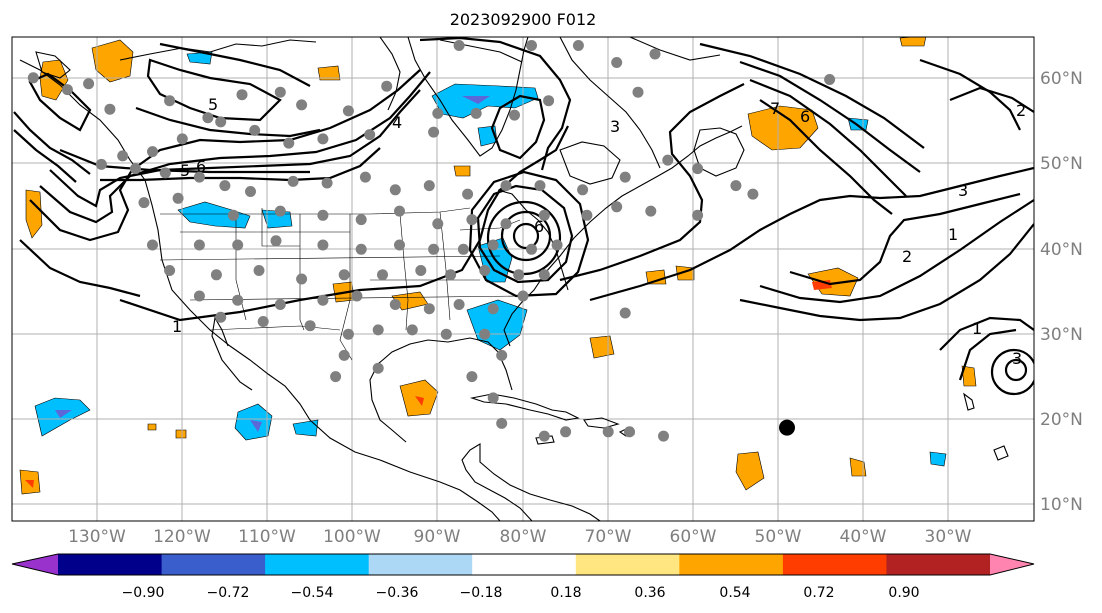 This screenshot has width=1102, height=613. Describe the element at coordinates (185, 170) in the screenshot. I see `contour-label: 5` at that location.